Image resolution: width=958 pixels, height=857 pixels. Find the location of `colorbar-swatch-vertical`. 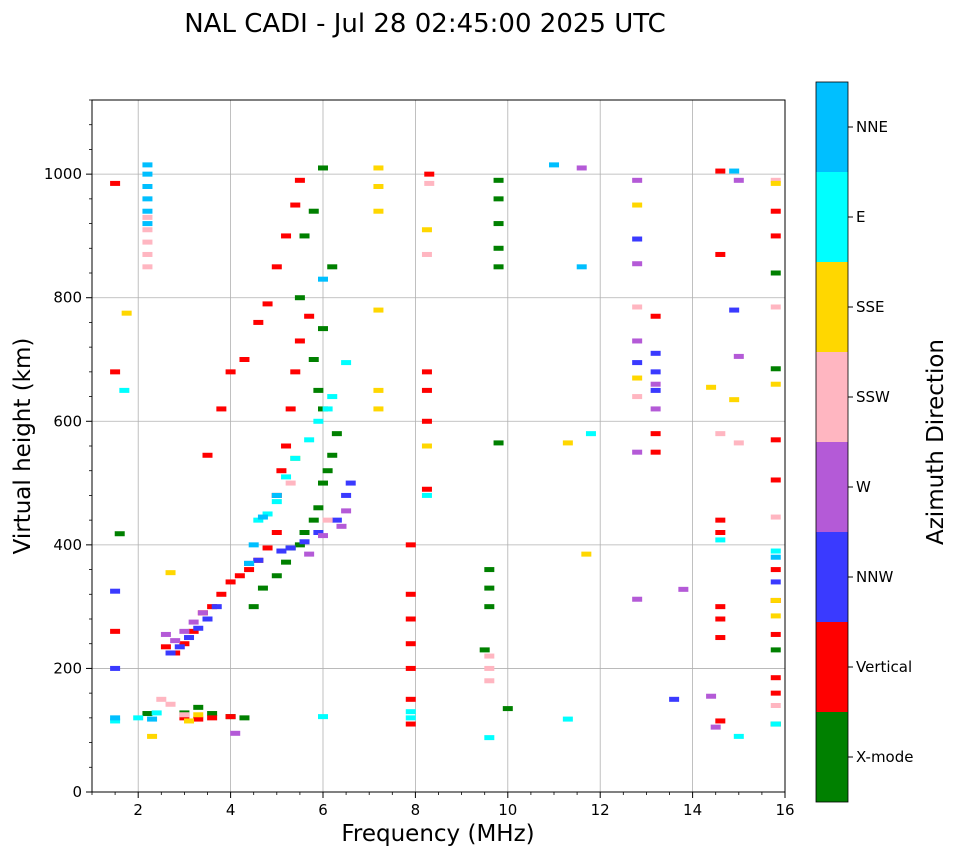

colorbar-swatch-vertical is located at coordinates (832, 667).